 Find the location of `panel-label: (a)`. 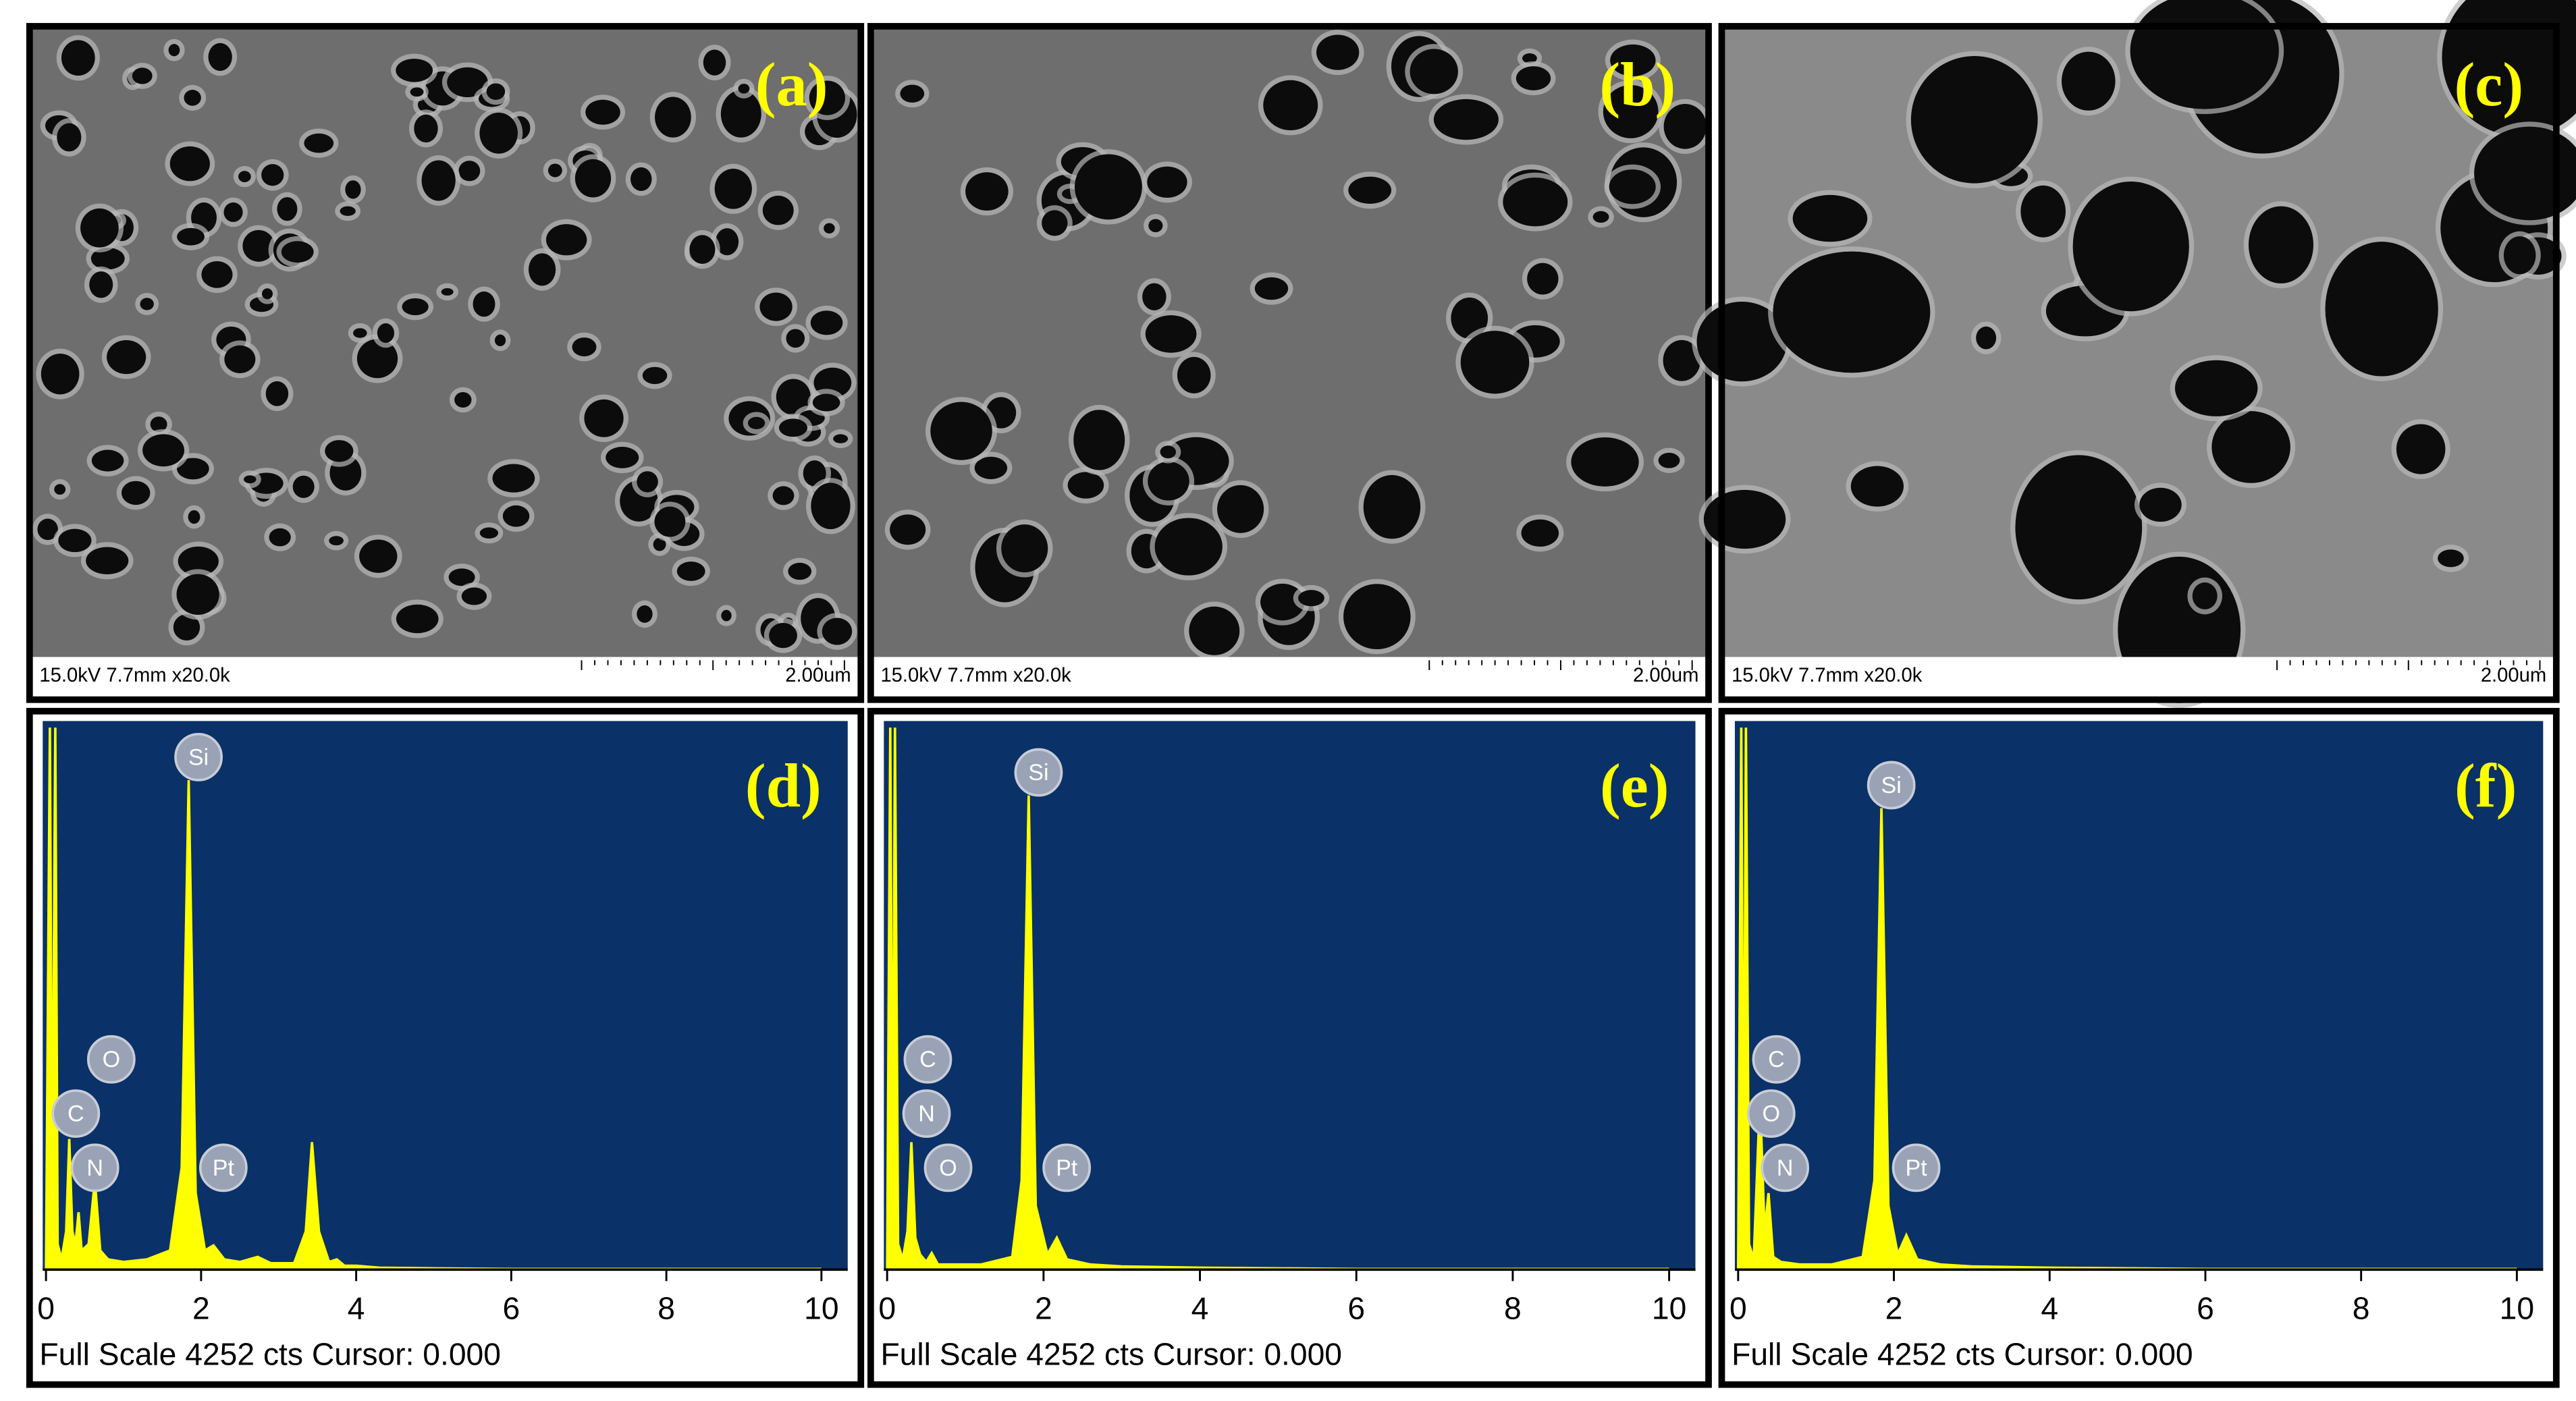

panel-label: (a) is located at coordinates (791, 85).